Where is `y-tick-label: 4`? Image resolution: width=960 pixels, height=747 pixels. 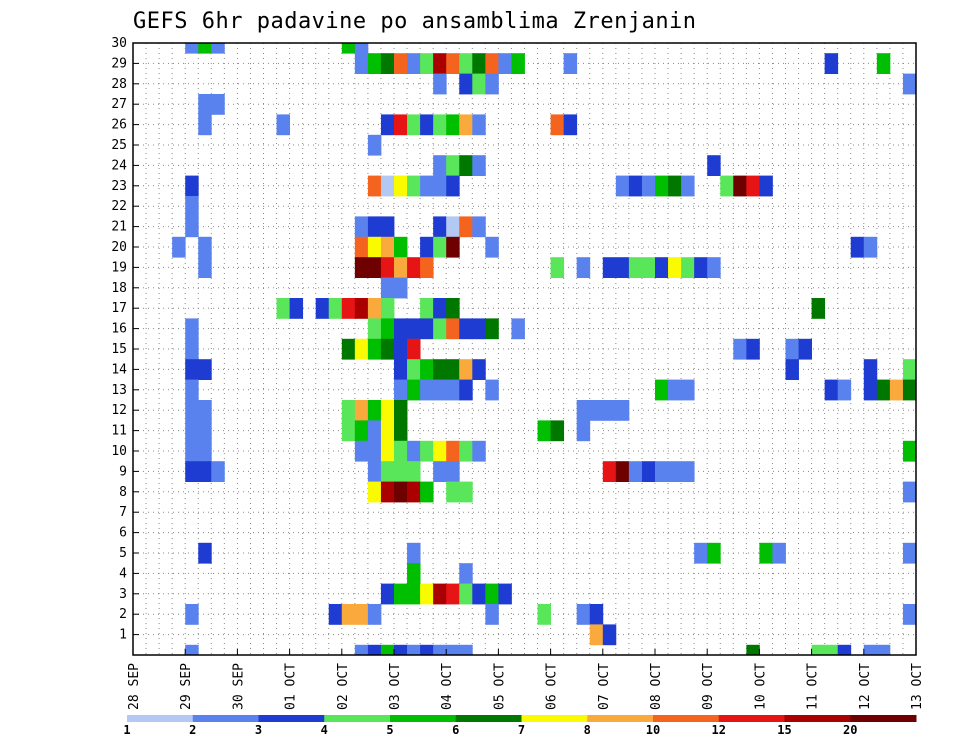 y-tick-label: 4 is located at coordinates (123, 573).